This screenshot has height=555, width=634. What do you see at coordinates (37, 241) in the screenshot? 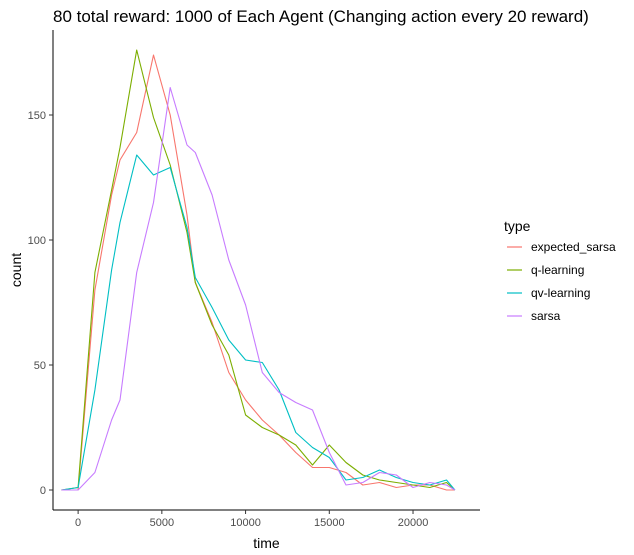
I see `y-tick-label: 100` at bounding box center [37, 241].